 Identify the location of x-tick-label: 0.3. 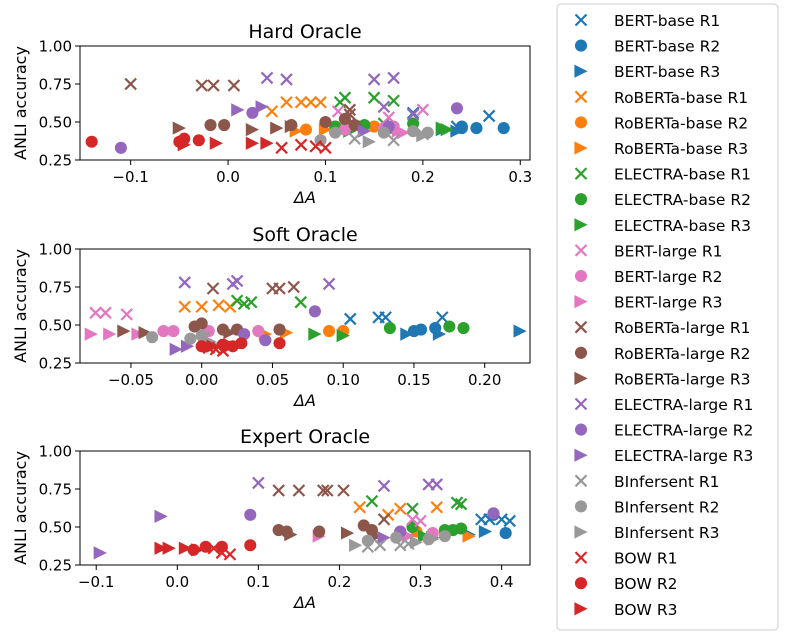
(421, 582).